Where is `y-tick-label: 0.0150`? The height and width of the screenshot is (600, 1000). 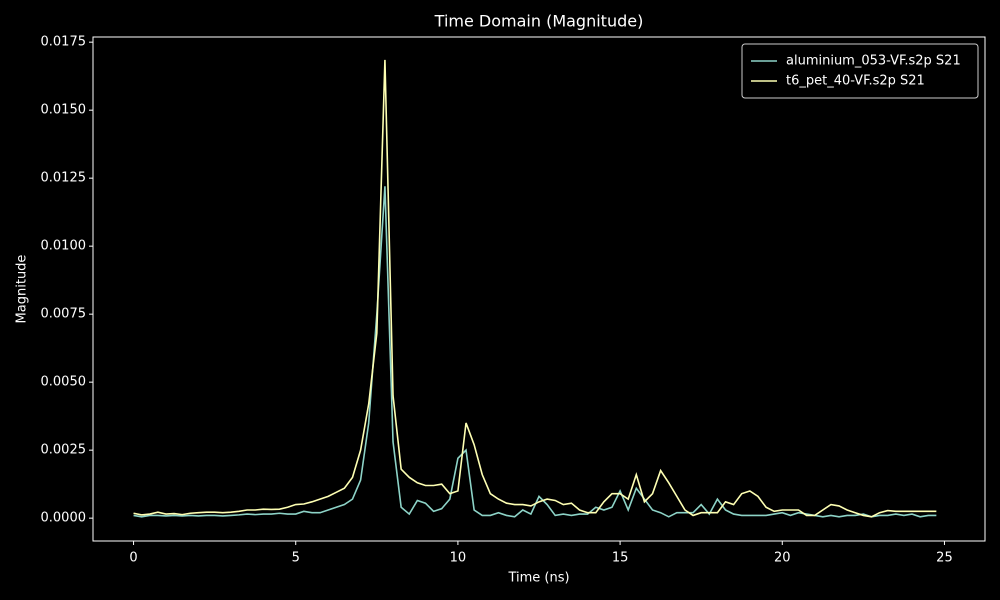
y-tick-label: 0.0150 is located at coordinates (64, 110).